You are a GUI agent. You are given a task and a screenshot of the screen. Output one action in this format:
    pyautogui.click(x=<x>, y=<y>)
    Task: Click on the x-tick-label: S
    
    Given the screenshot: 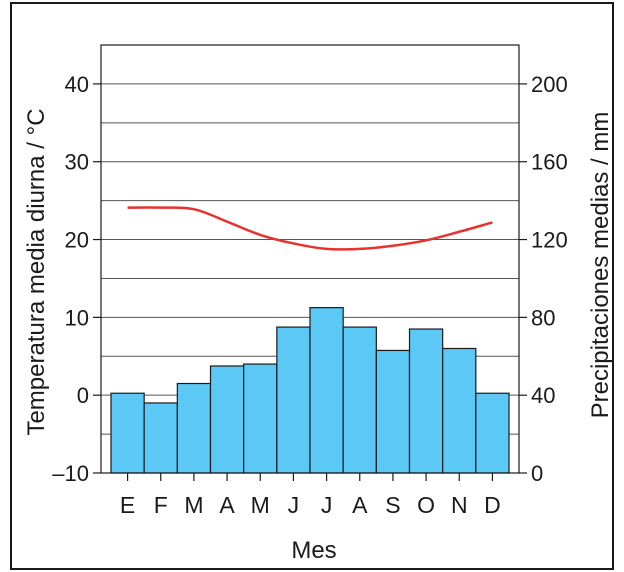 What is the action you would take?
    pyautogui.click(x=392, y=505)
    